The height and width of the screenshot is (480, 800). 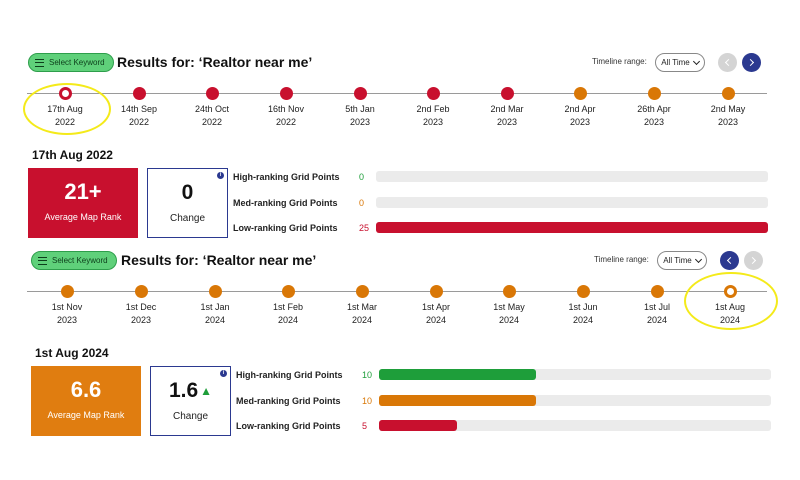 What do you see at coordinates (728, 116) in the screenshot?
I see `timeline-date-label: 2nd May 2023` at bounding box center [728, 116].